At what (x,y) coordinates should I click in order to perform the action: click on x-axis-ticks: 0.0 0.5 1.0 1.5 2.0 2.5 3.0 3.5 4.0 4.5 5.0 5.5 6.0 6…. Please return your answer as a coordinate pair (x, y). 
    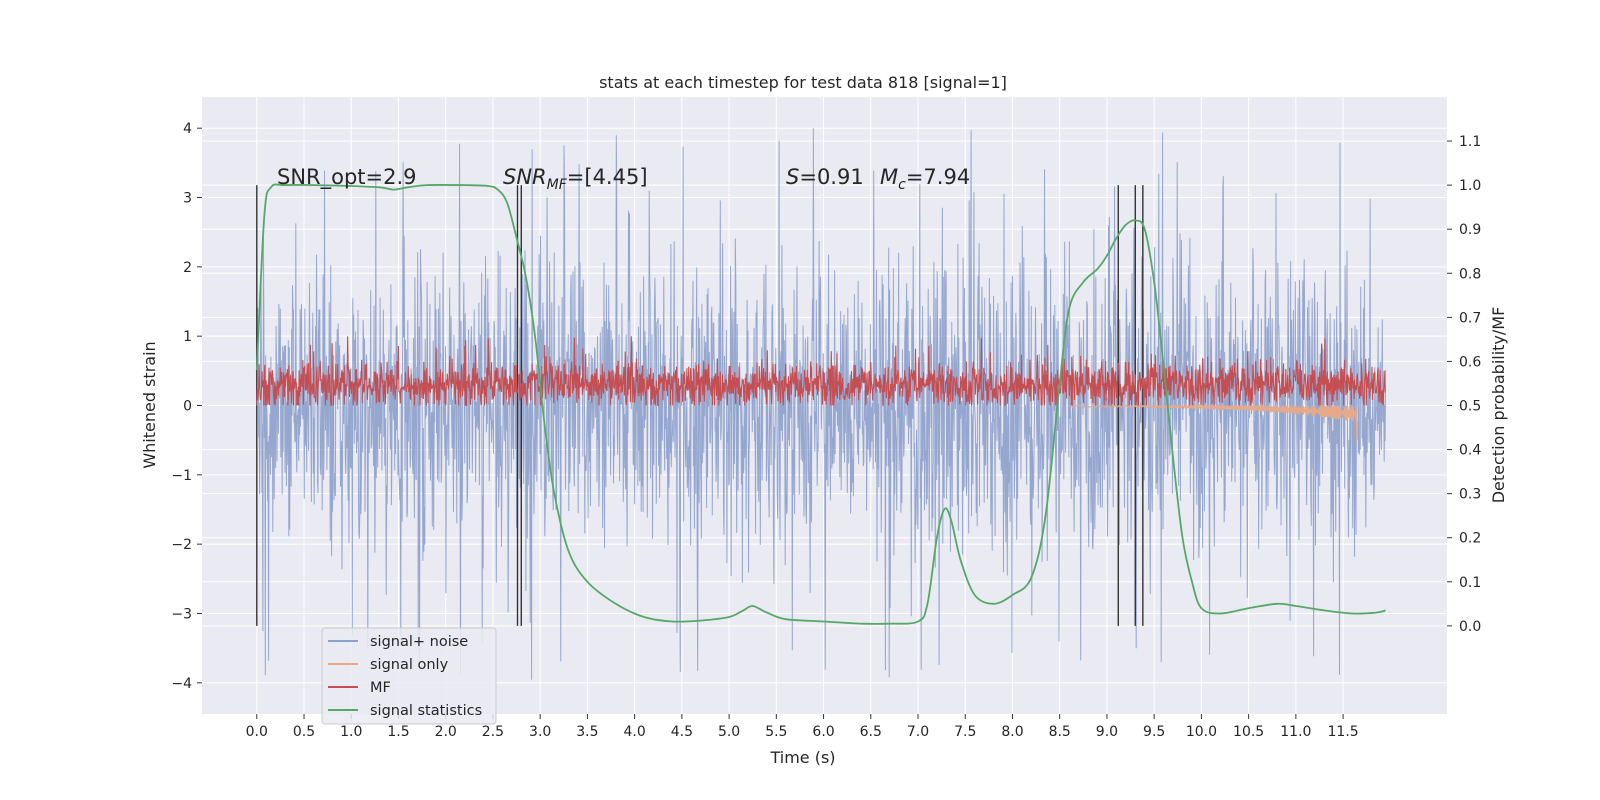
    Looking at the image, I should click on (802, 727).